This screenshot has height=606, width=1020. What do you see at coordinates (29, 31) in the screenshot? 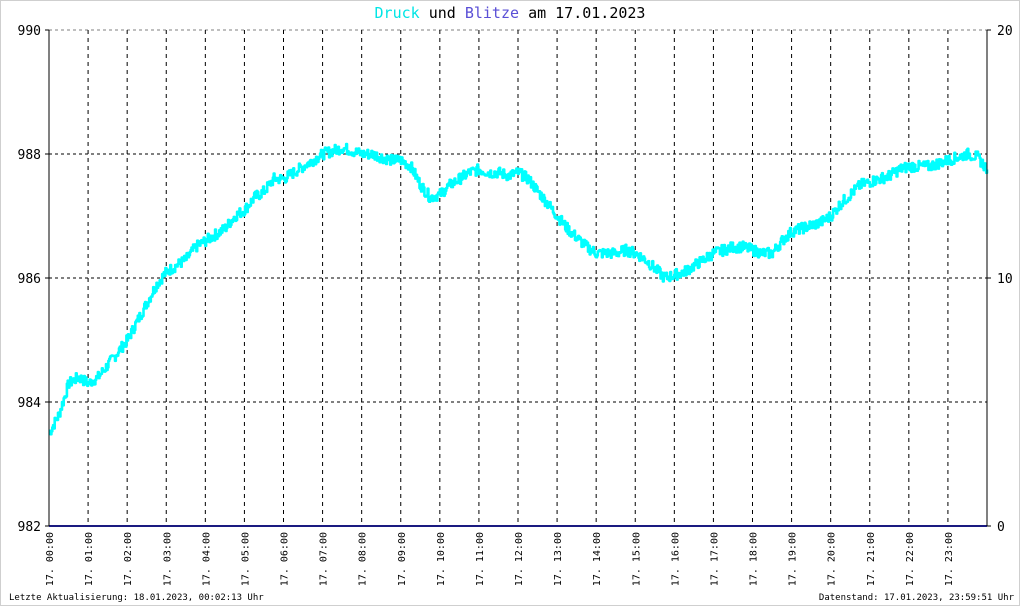
I see `y-left-tick-label: 990` at bounding box center [29, 31].